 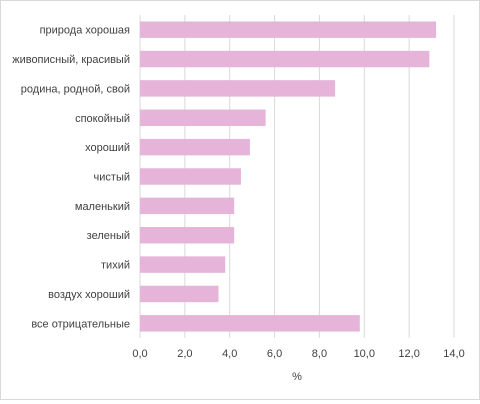 What do you see at coordinates (364, 354) in the screenshot?
I see `x-tick-label: 10,0` at bounding box center [364, 354].